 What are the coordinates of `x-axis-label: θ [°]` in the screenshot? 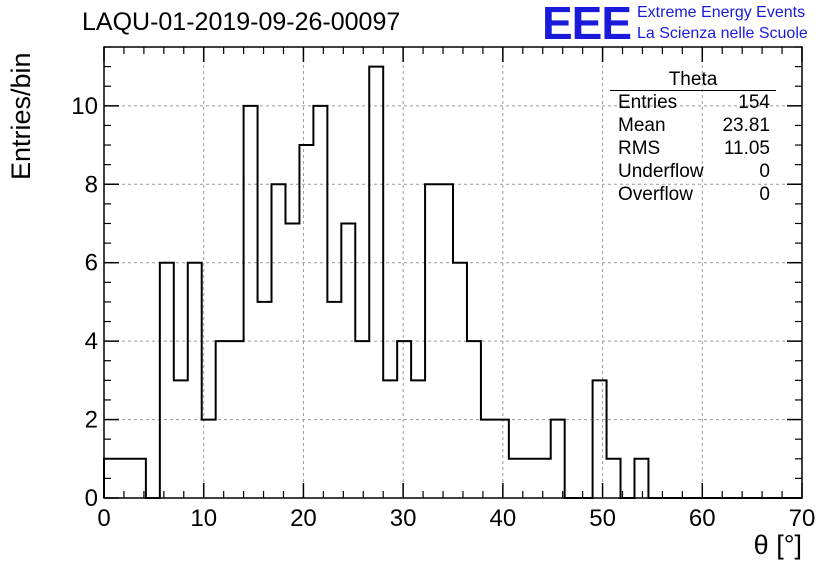 It's located at (777, 545).